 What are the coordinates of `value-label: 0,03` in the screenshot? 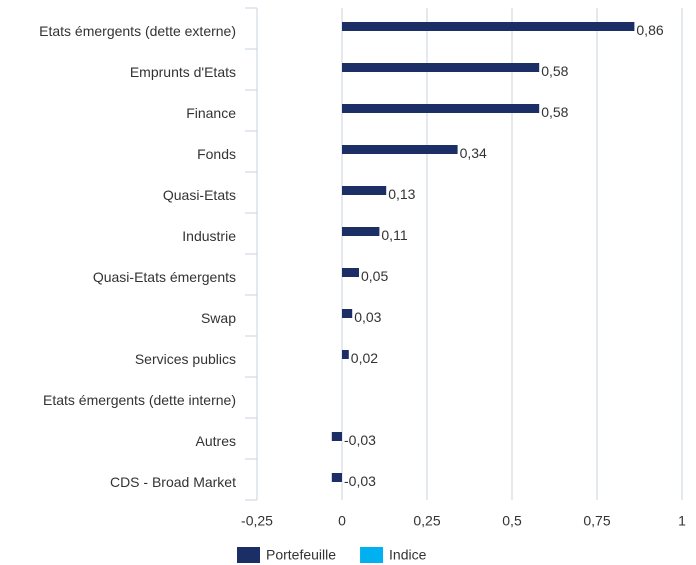 It's located at (367, 317).